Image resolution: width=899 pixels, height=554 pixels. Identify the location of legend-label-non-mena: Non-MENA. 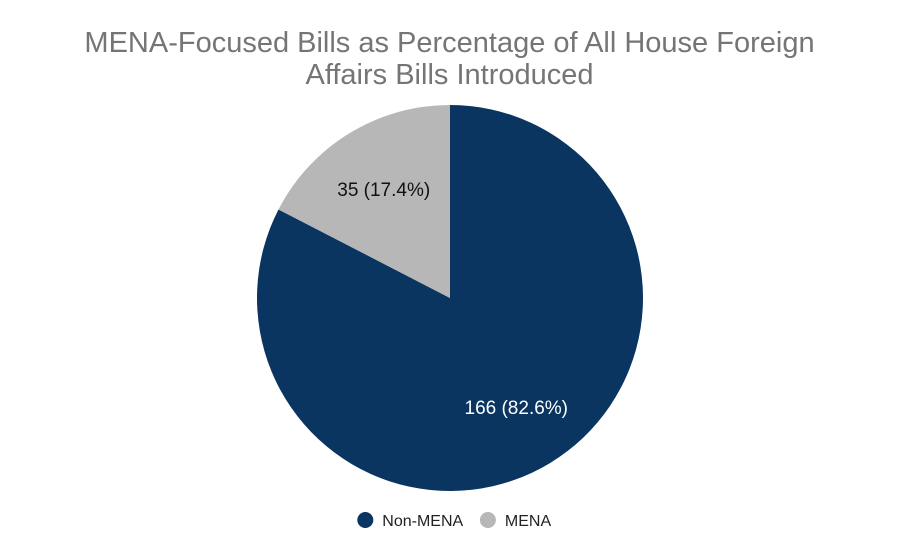
(422, 521).